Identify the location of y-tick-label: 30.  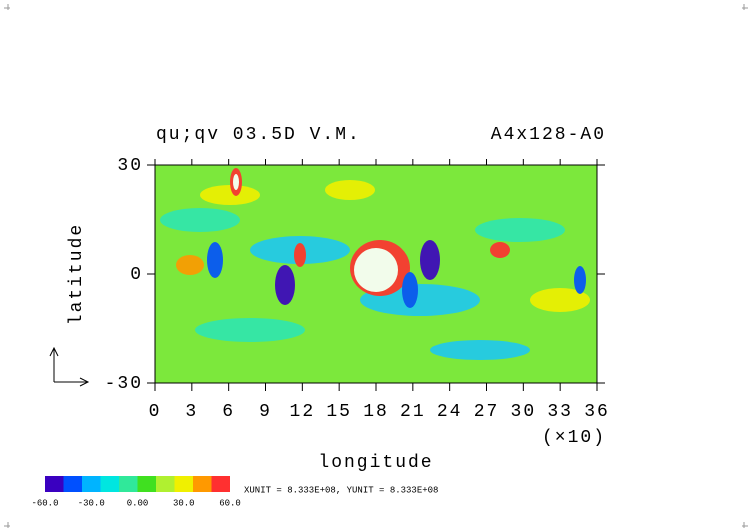
(130, 166).